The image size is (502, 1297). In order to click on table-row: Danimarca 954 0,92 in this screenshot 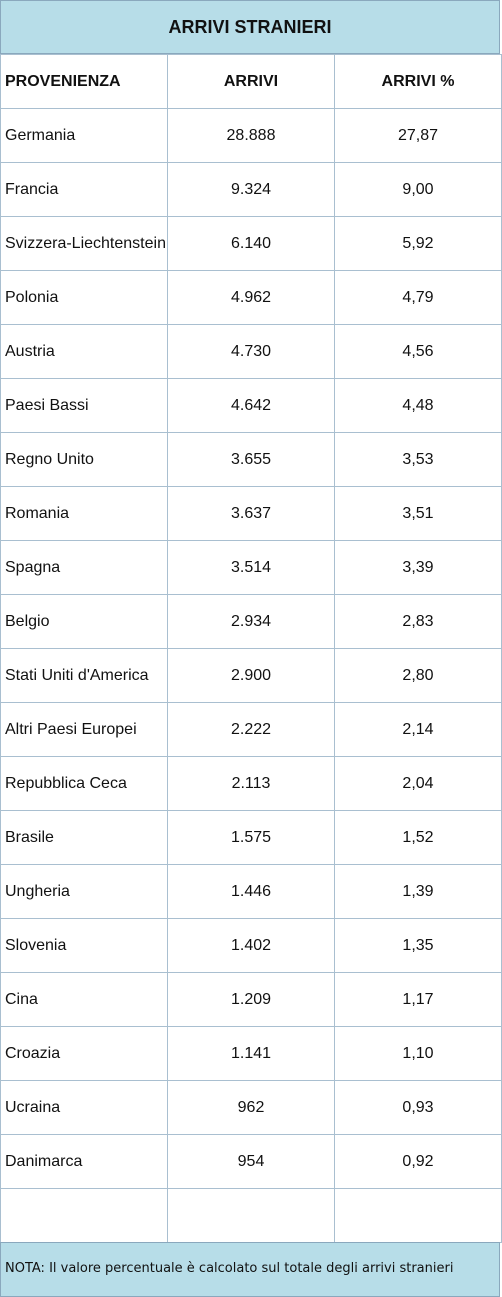, I will do `click(251, 1161)`.